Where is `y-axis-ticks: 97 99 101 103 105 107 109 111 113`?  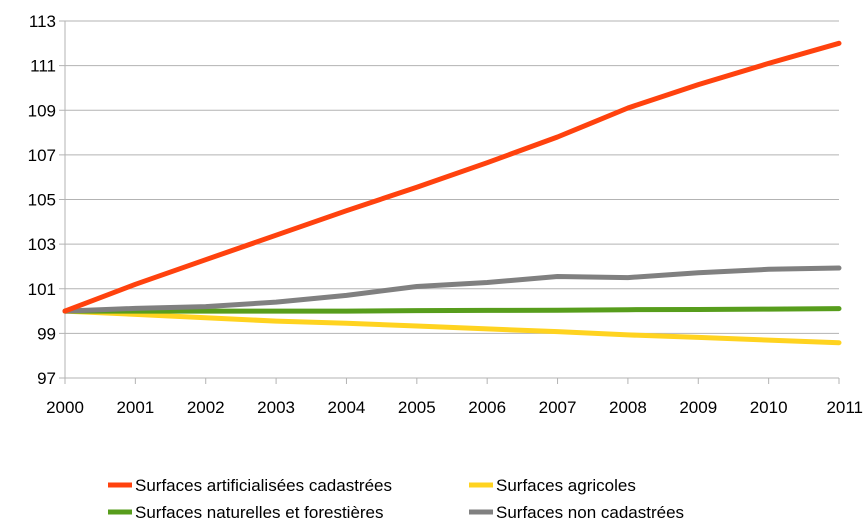 y-axis-ticks: 97 99 101 103 105 107 109 111 113 is located at coordinates (46, 200).